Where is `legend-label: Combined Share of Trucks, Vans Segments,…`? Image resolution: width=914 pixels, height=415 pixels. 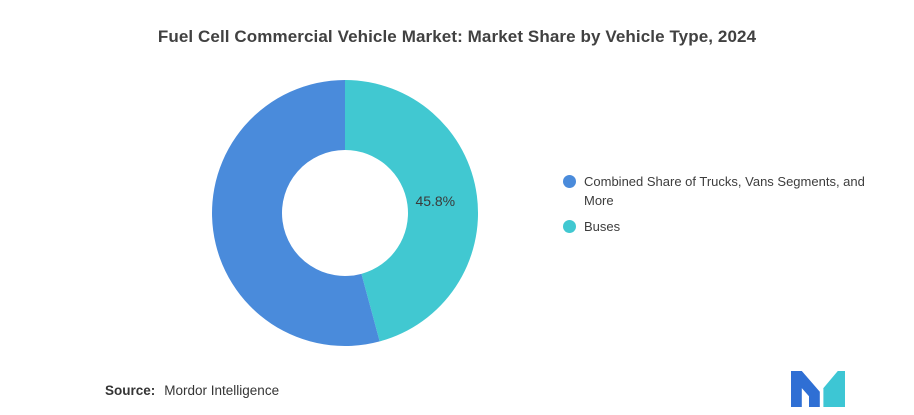
legend-label: Combined Share of Trucks, Vans Segments,… is located at coordinates (724, 191).